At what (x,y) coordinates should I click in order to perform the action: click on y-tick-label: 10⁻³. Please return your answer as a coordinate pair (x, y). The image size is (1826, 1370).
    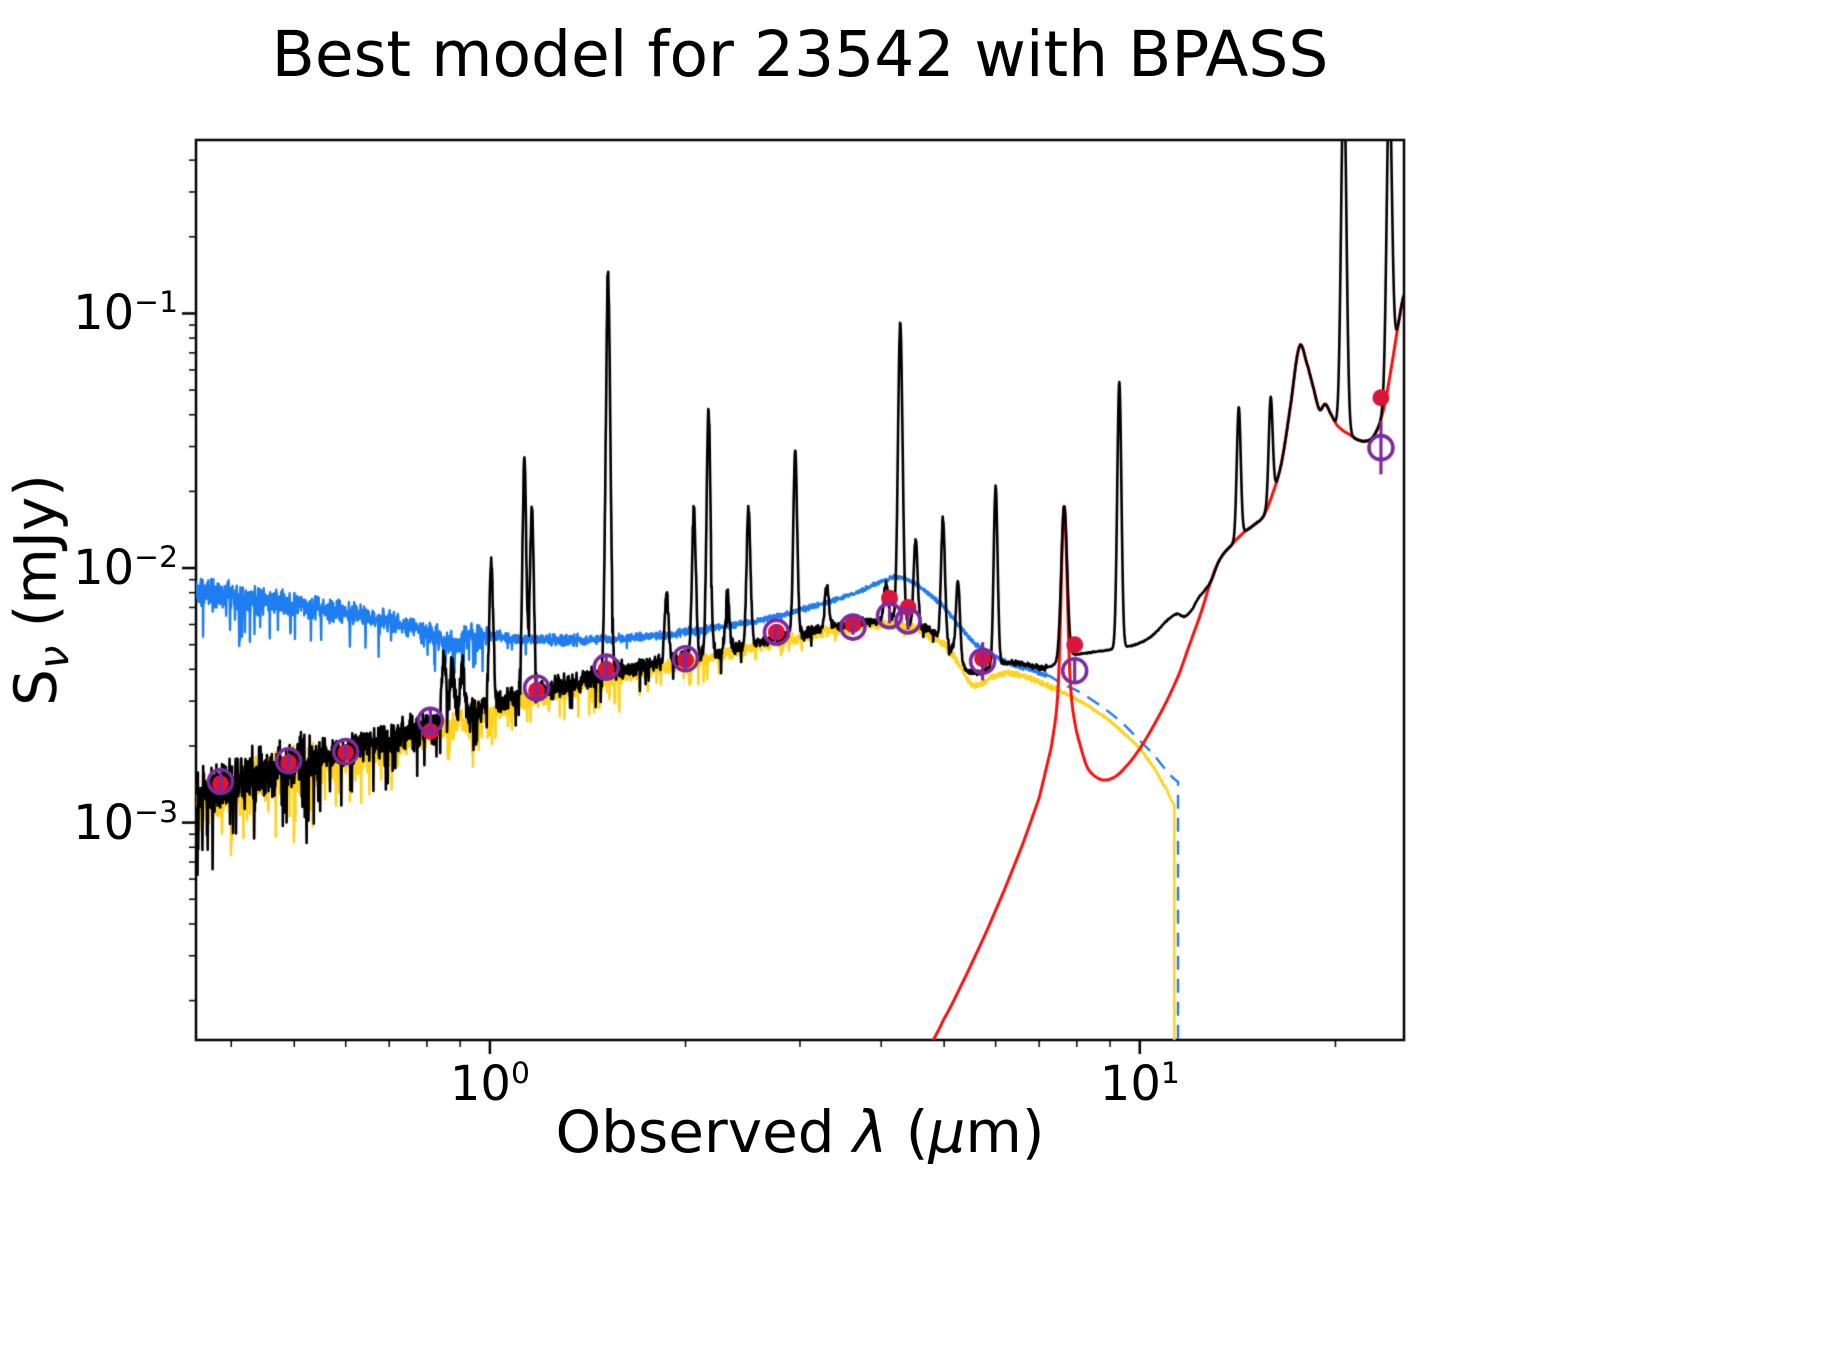
    Looking at the image, I should click on (125, 822).